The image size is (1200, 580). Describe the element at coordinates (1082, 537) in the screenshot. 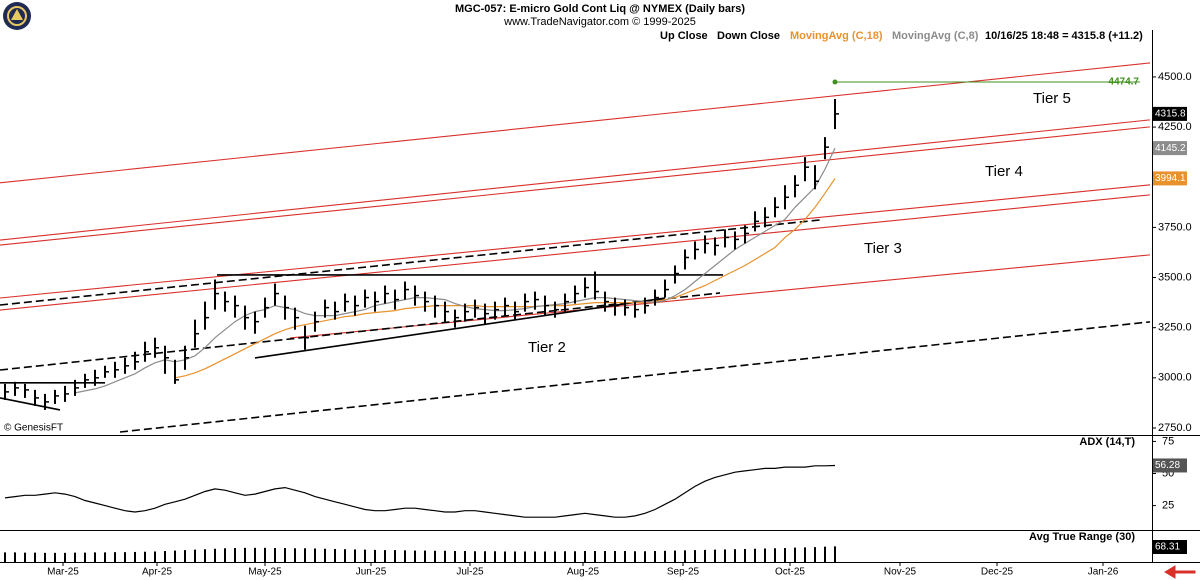

I see `panel-title: Avg True Range (30)` at that location.